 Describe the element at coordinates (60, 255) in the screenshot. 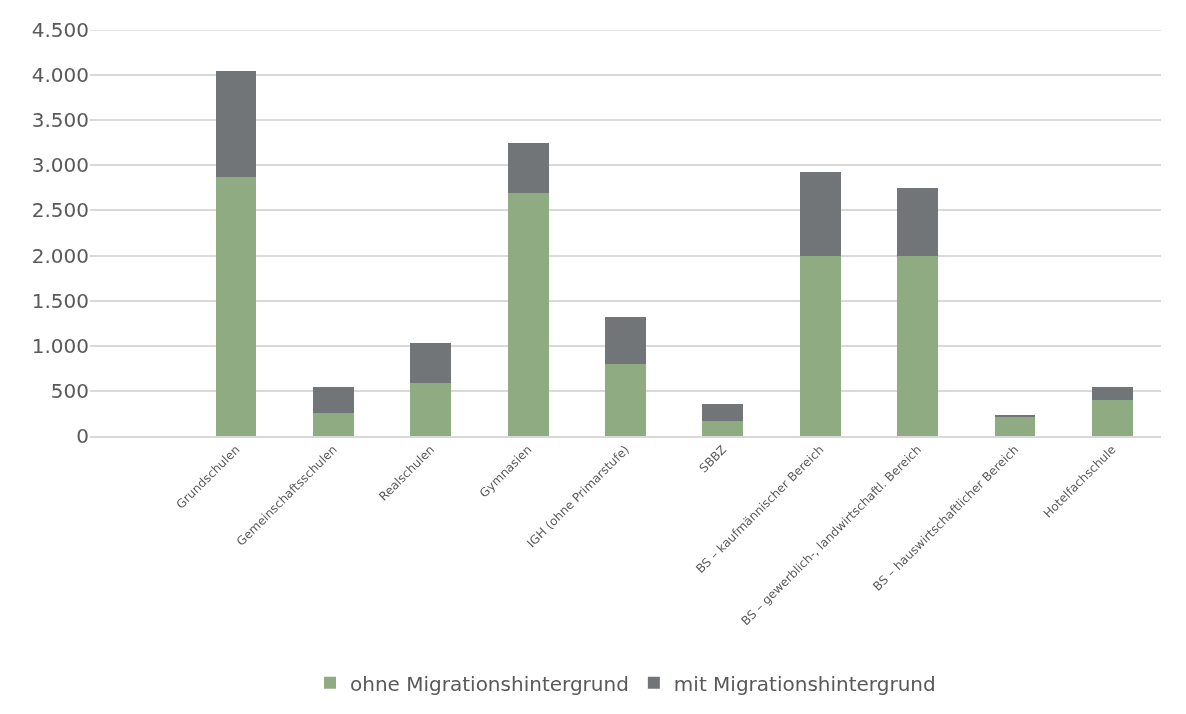

I see `y-tick-label: 2.000` at that location.